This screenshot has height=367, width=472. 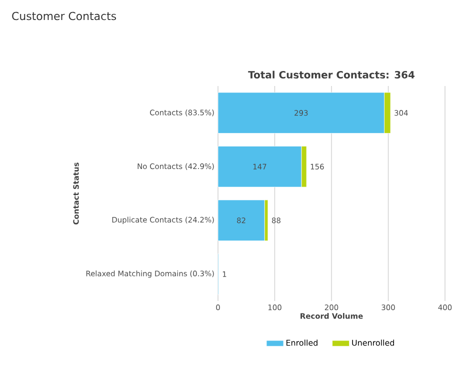 I want to click on chart-subtitle: Total Customer Contacts: 364, so click(x=331, y=74).